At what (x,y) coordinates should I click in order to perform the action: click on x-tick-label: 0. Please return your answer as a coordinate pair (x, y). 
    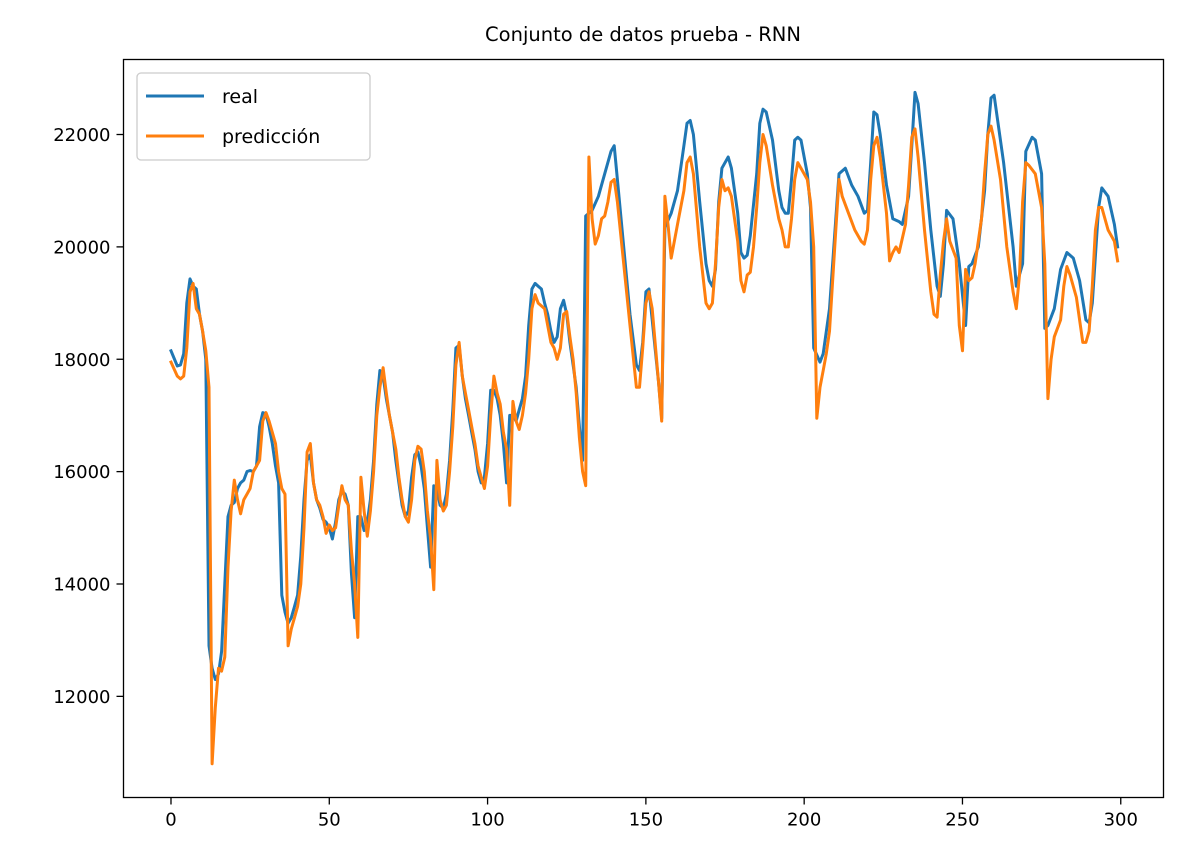
    Looking at the image, I should click on (170, 820).